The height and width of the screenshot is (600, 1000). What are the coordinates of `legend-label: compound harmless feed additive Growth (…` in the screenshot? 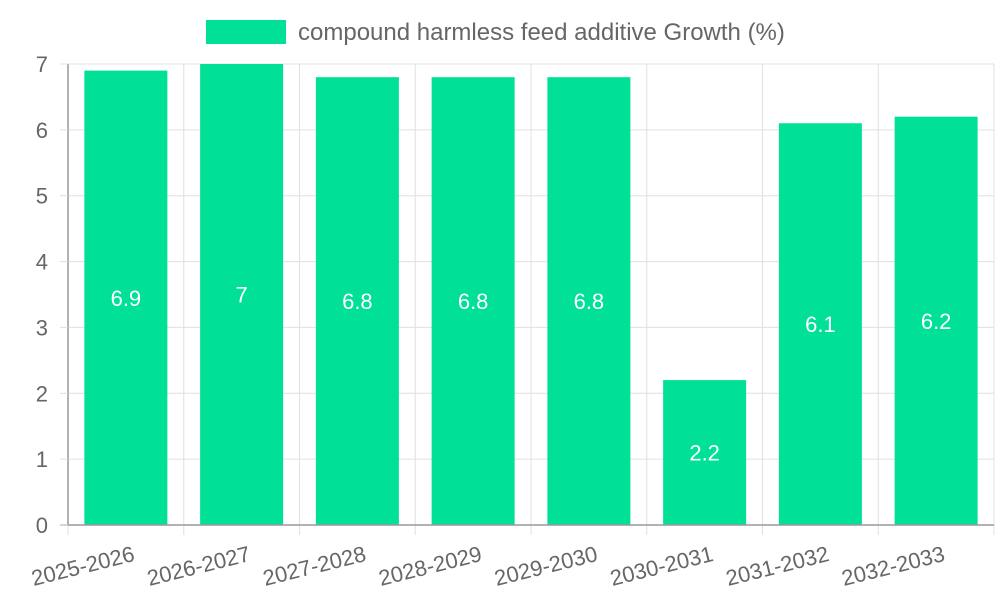 It's located at (541, 32).